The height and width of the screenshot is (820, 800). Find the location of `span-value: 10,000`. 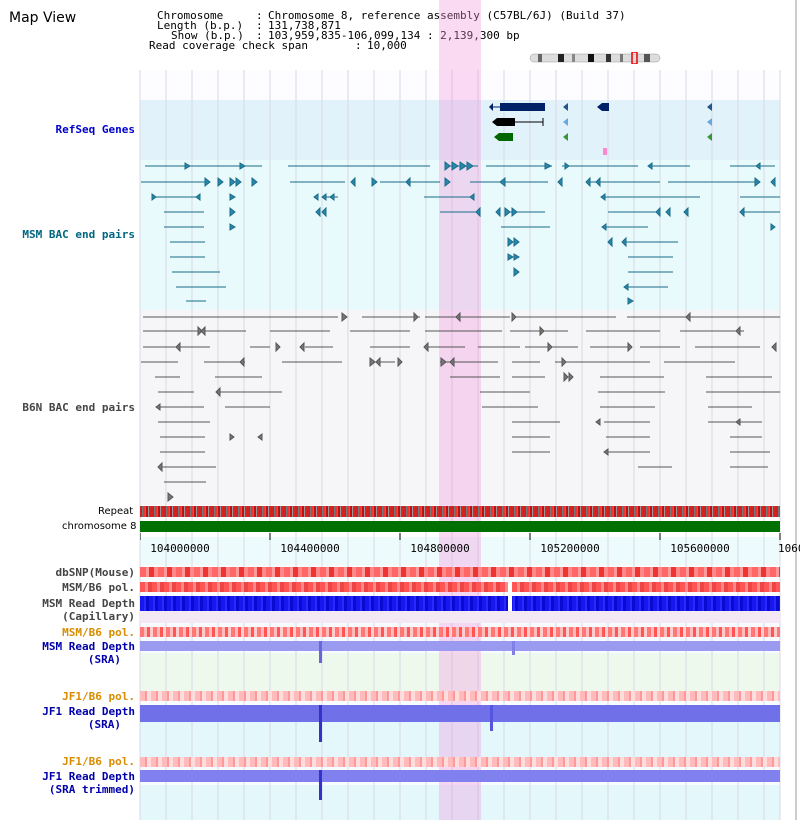

span-value: 10,000 is located at coordinates (387, 45).